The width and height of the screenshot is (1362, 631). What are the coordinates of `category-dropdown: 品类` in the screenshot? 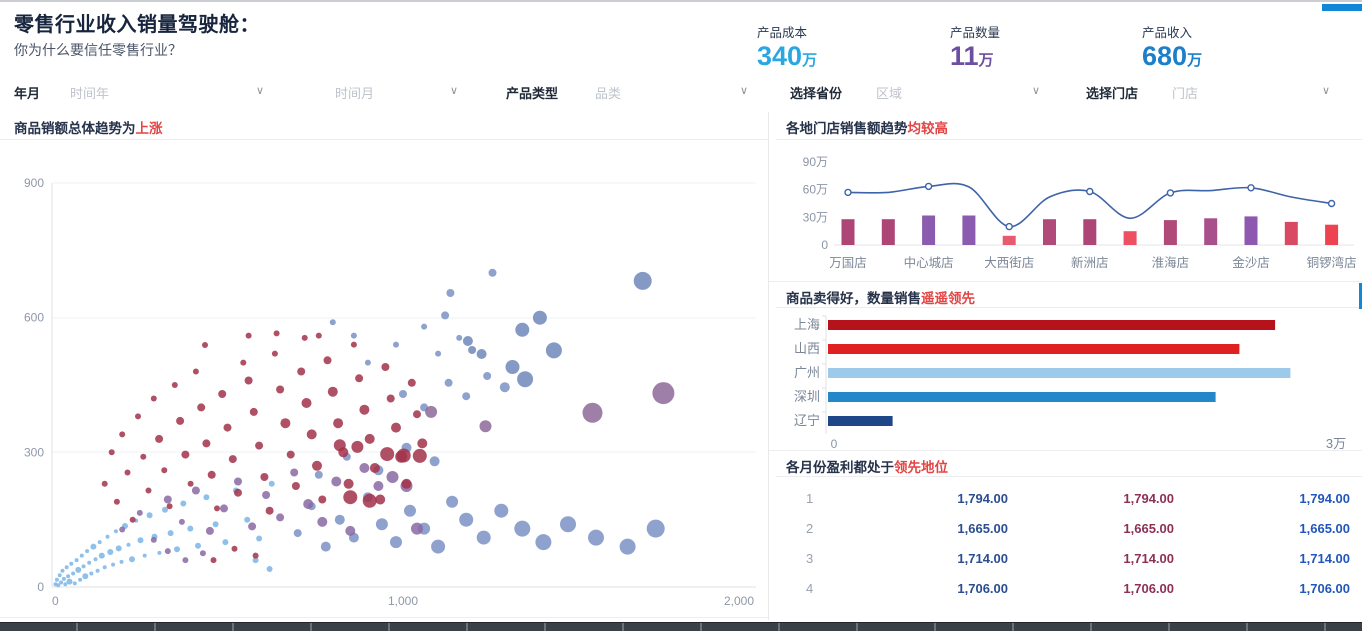 It's located at (608, 93).